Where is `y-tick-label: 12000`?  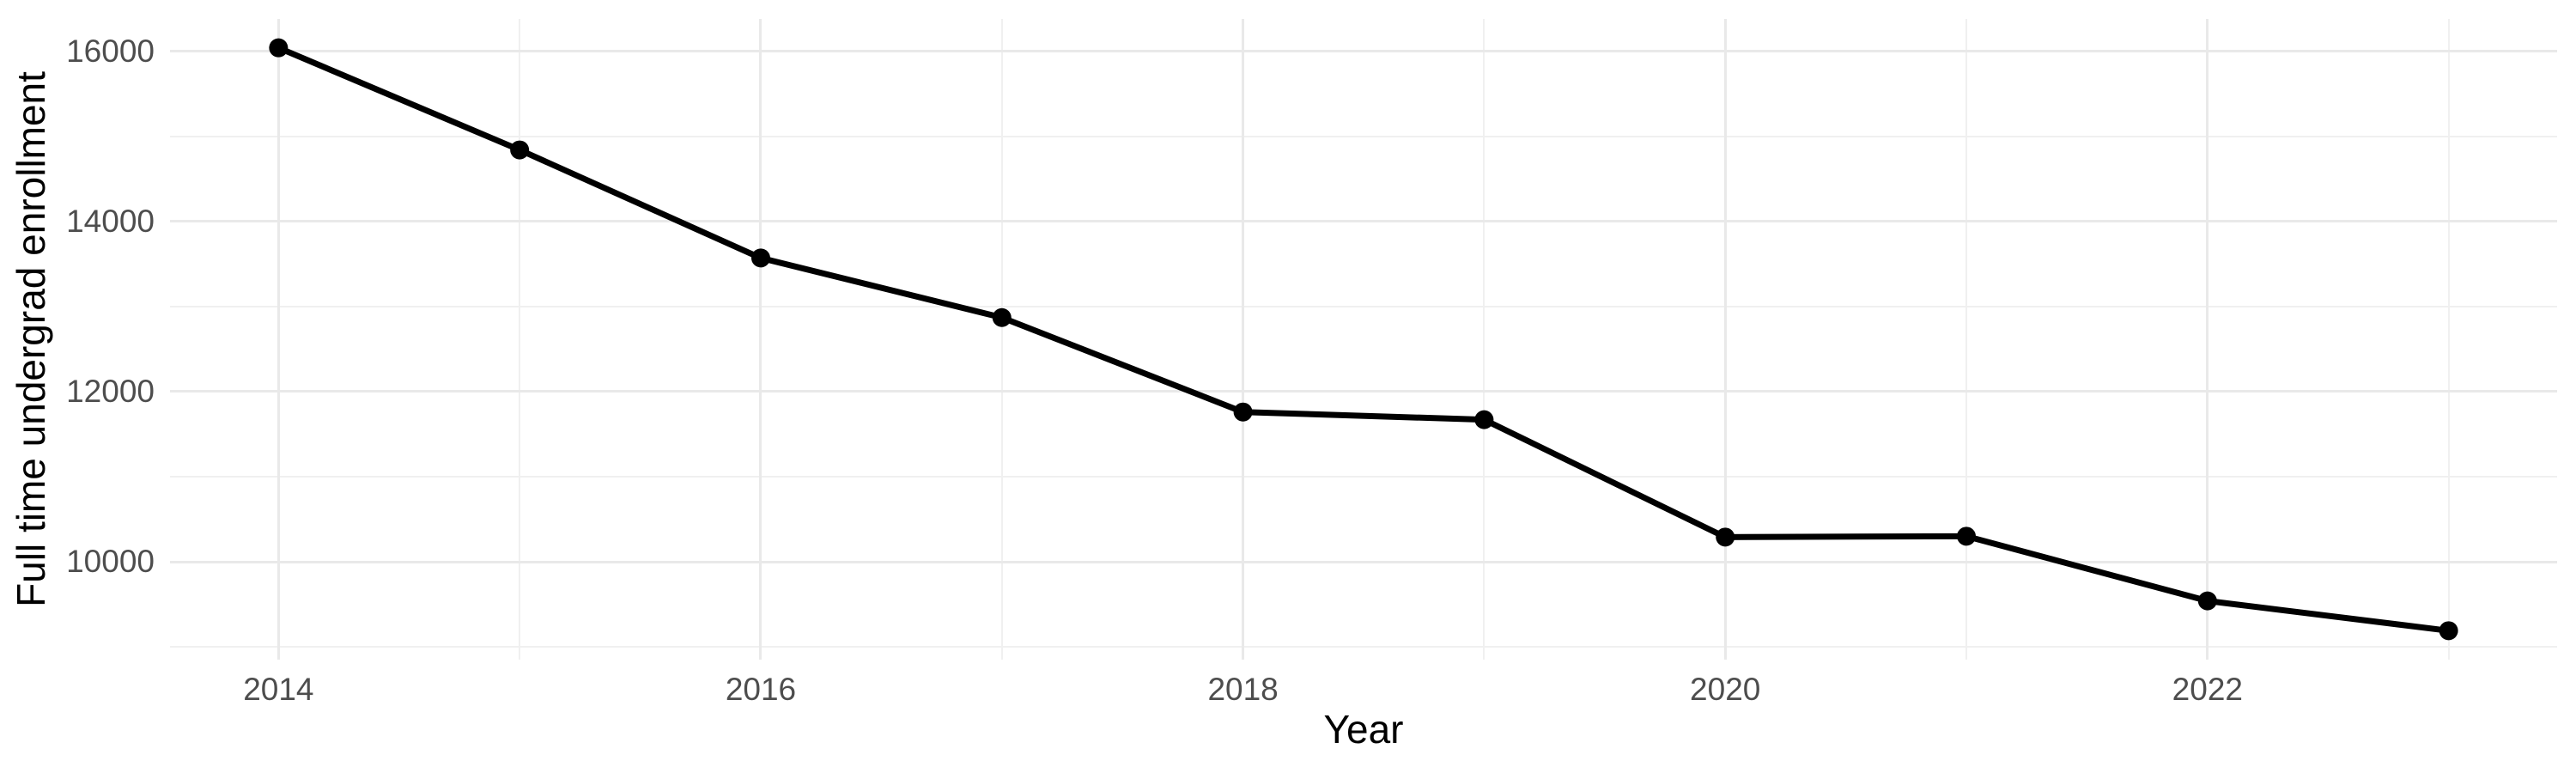 y-tick-label: 12000 is located at coordinates (111, 391).